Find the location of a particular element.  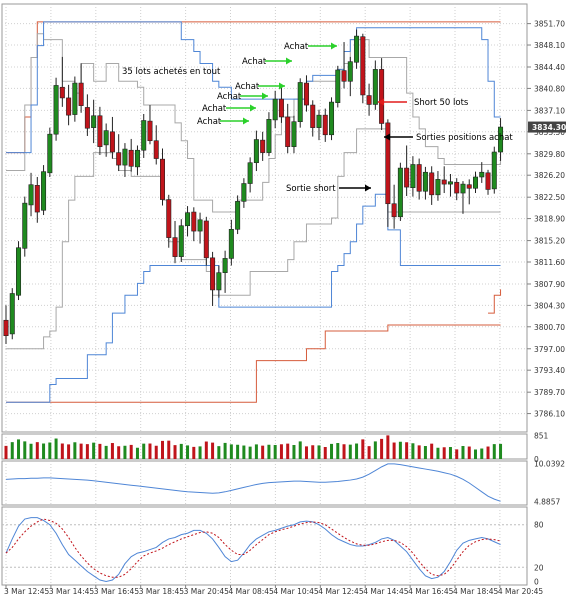

y-tick-label: 3844.40 is located at coordinates (549, 67).